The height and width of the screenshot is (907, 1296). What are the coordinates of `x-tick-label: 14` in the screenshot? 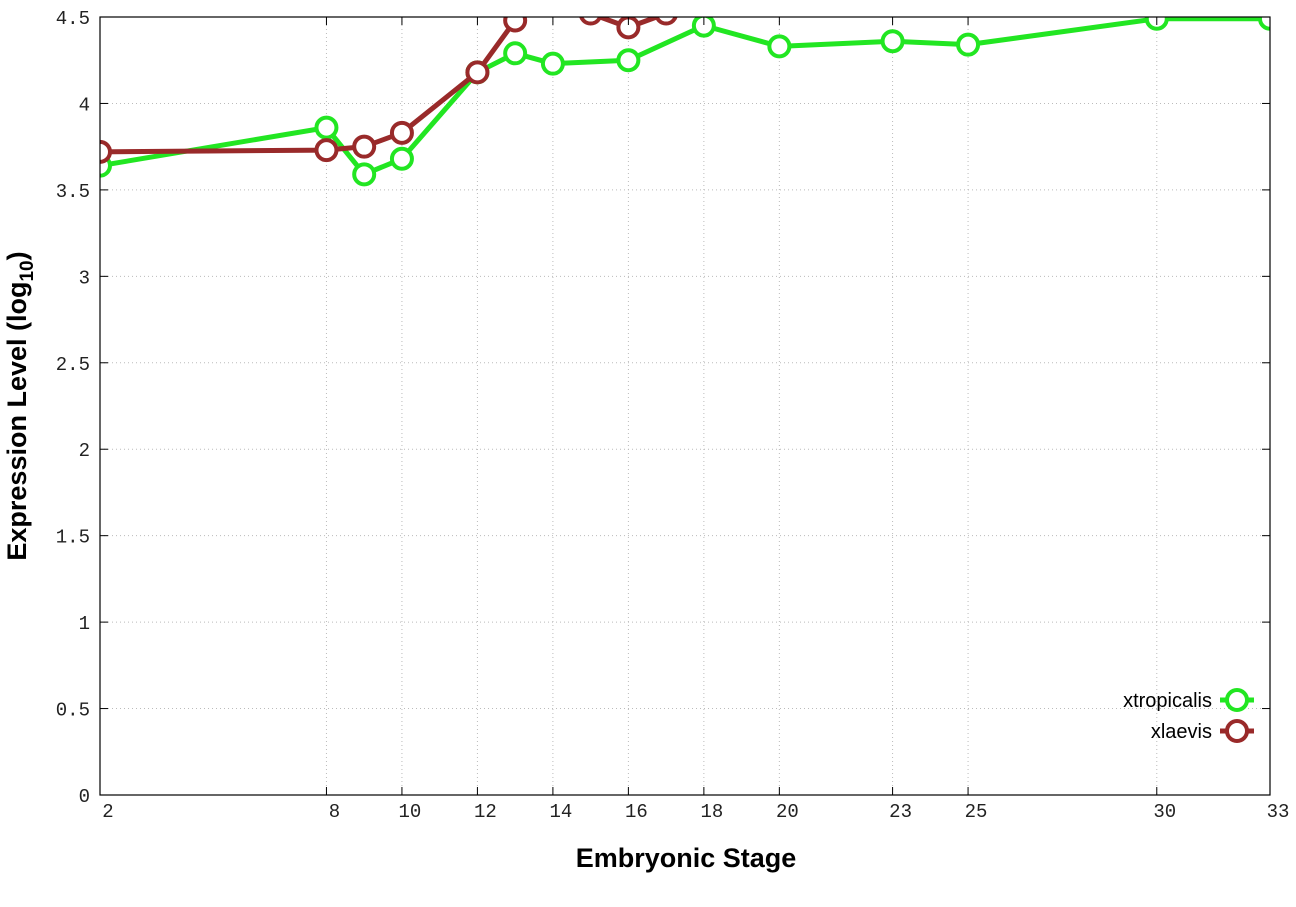 It's located at (560, 812).